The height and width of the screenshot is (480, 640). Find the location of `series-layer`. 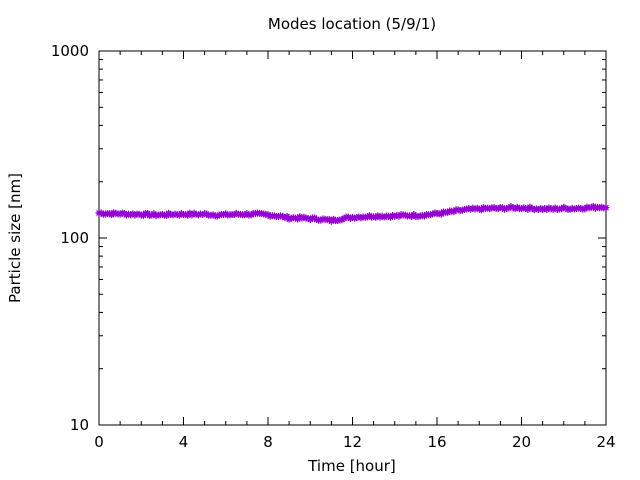

series-layer is located at coordinates (352, 213).